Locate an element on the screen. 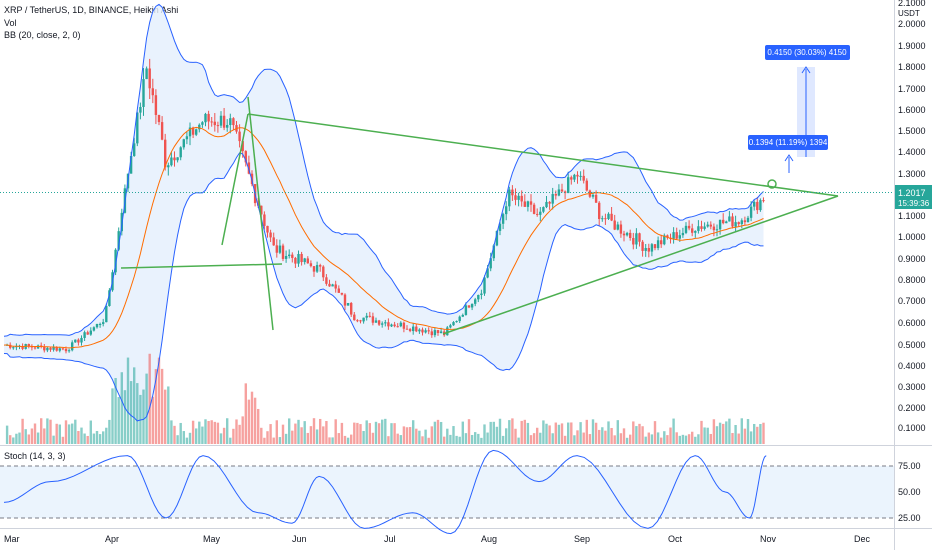 The width and height of the screenshot is (932, 550). price-tick: 1.5000 is located at coordinates (912, 131).